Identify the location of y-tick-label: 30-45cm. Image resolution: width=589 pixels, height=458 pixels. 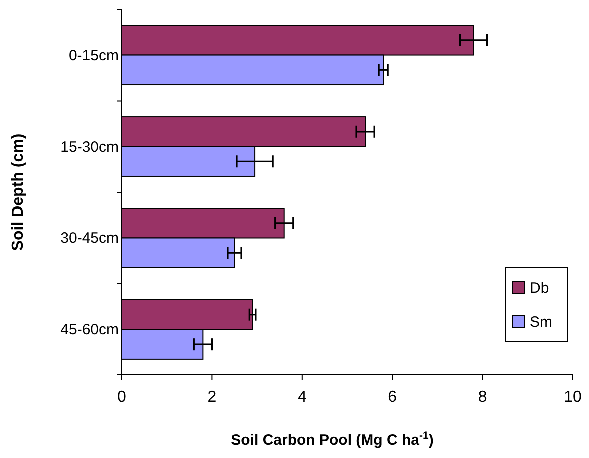
(89, 239).